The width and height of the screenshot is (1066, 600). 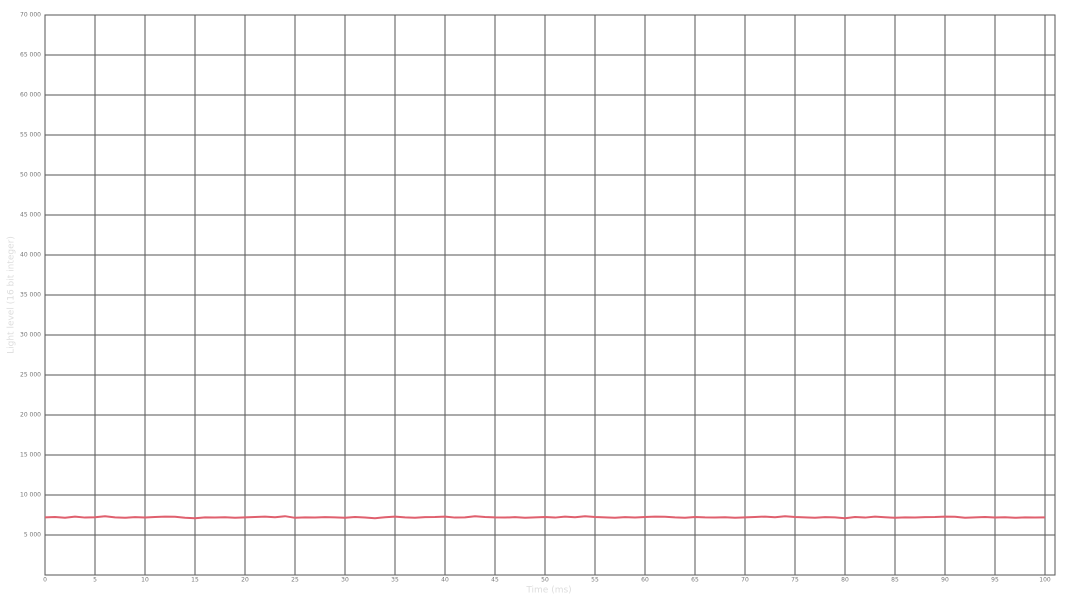 What do you see at coordinates (30, 215) in the screenshot?
I see `y-tick-label: 45 000` at bounding box center [30, 215].